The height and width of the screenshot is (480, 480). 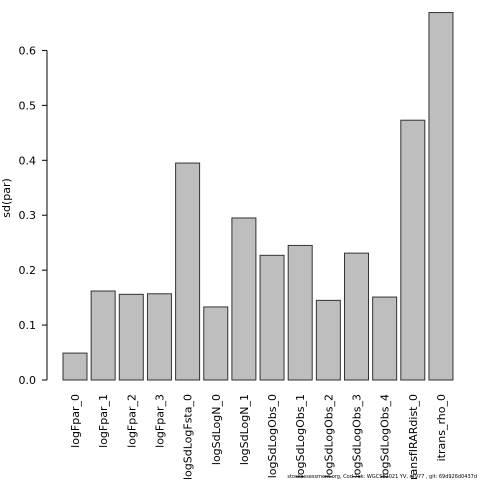 I want to click on x-tick-label: logSdLogObs_2, so click(x=328, y=436).